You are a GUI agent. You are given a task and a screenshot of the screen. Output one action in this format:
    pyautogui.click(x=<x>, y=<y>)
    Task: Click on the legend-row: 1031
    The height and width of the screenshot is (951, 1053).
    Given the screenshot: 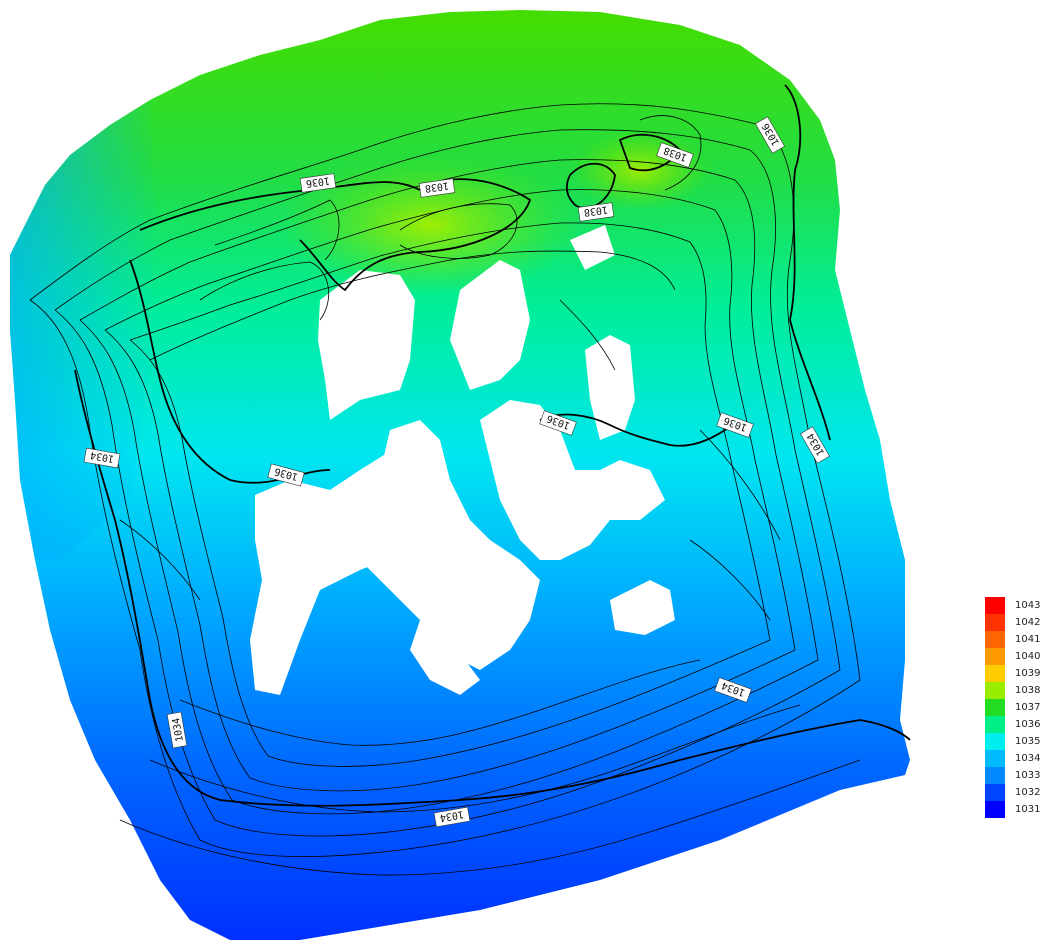 What is the action you would take?
    pyautogui.click(x=1012, y=809)
    